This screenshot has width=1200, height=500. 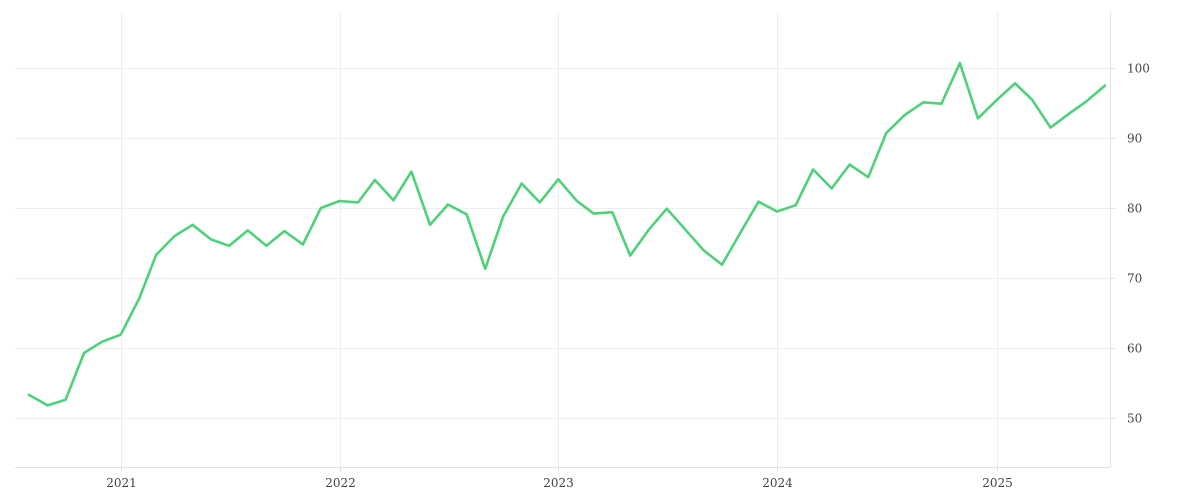 What do you see at coordinates (1134, 209) in the screenshot?
I see `y-tick-label: 80` at bounding box center [1134, 209].